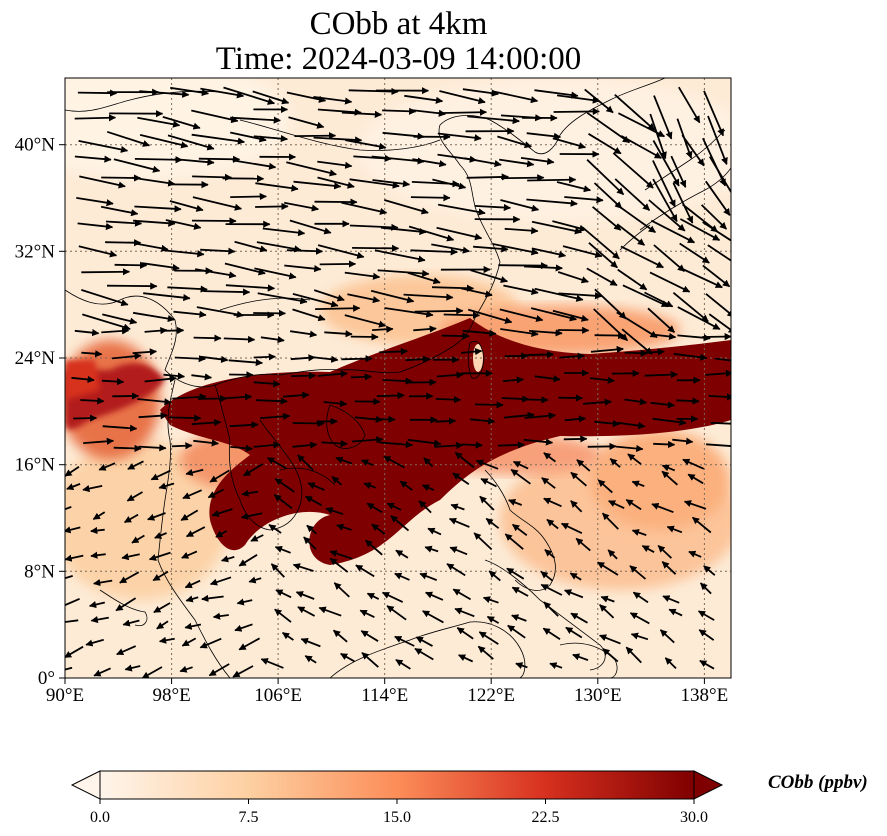 The height and width of the screenshot is (836, 887). What do you see at coordinates (708, 785) in the screenshot?
I see `colorbar-extend-max` at bounding box center [708, 785].